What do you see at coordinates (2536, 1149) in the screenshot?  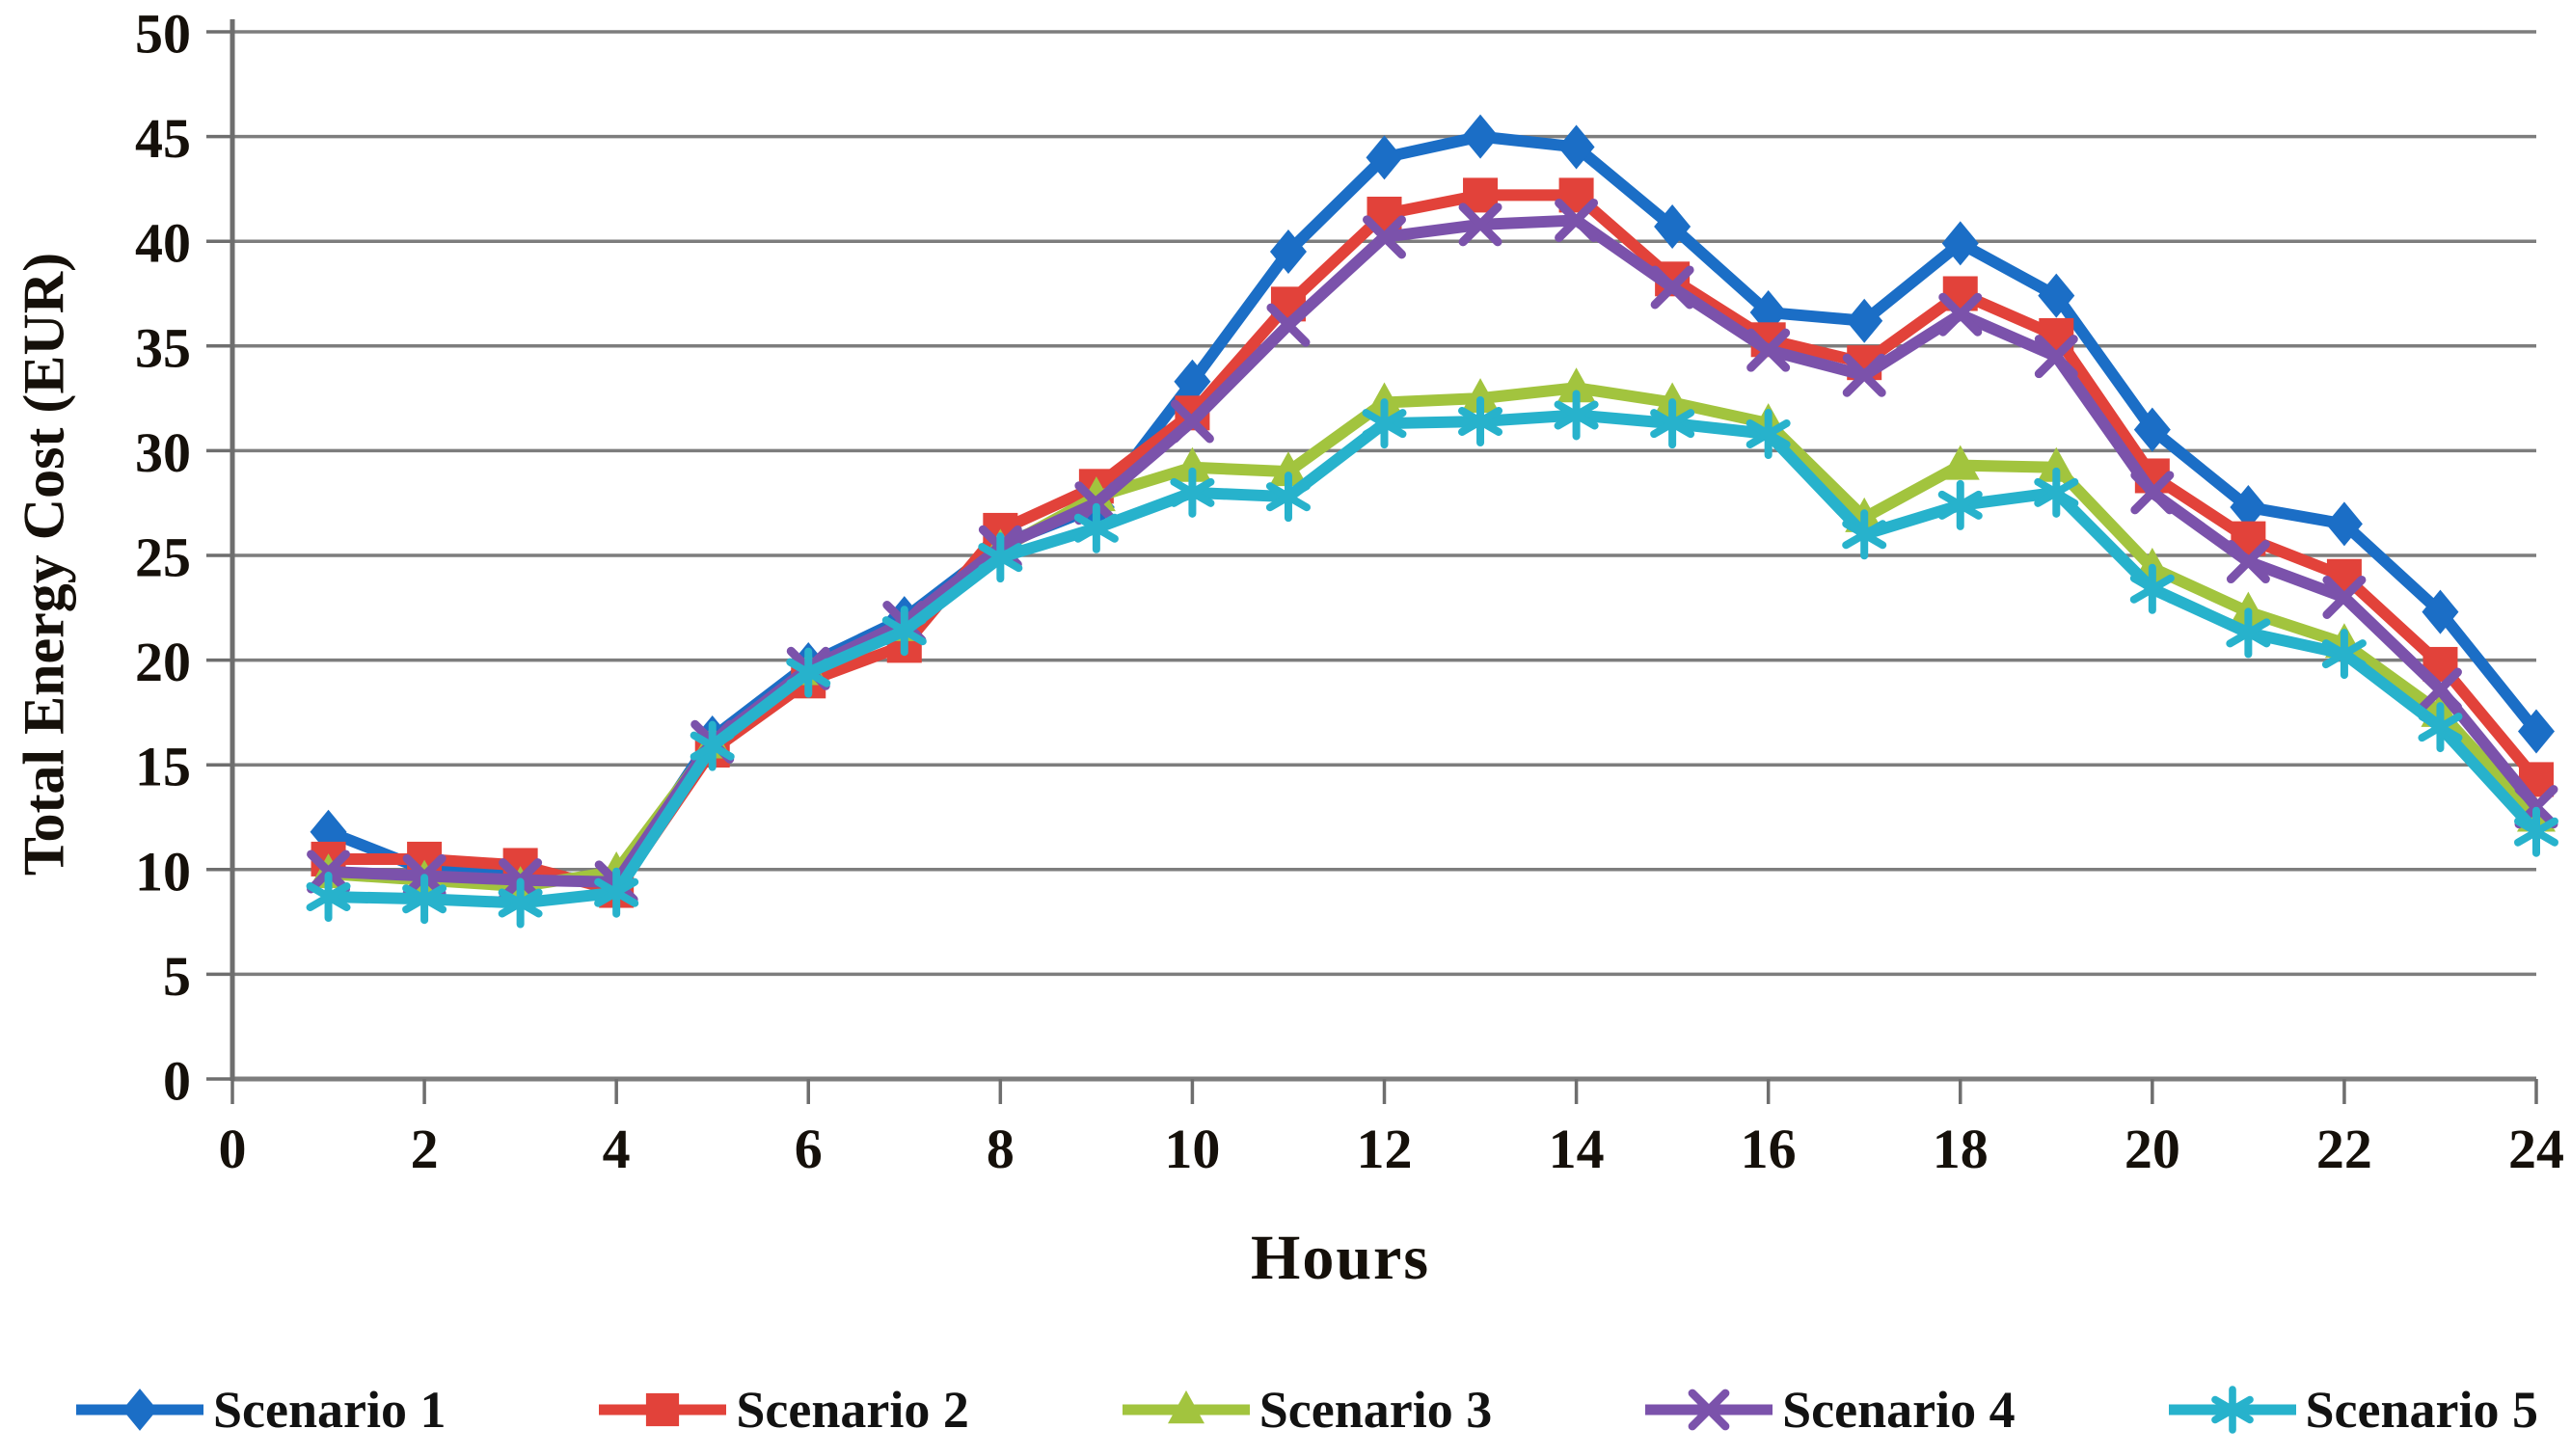 I see `svg-text: 24` at bounding box center [2536, 1149].